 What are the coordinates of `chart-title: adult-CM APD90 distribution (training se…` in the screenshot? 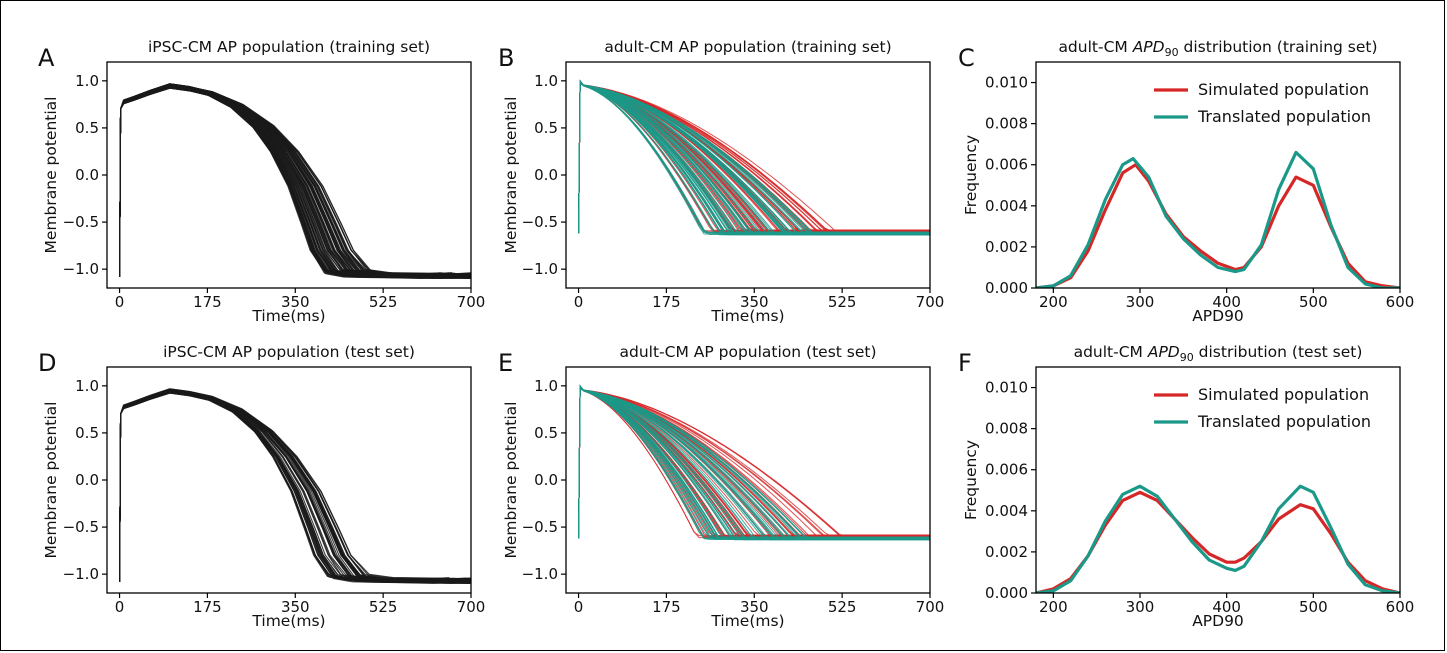 It's located at (1217, 48).